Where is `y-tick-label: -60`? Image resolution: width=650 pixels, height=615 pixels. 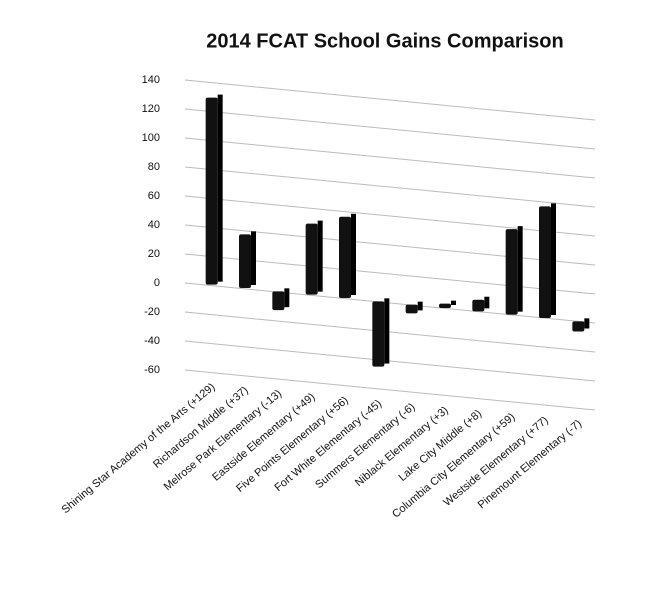 y-tick-label: -60 is located at coordinates (152, 370).